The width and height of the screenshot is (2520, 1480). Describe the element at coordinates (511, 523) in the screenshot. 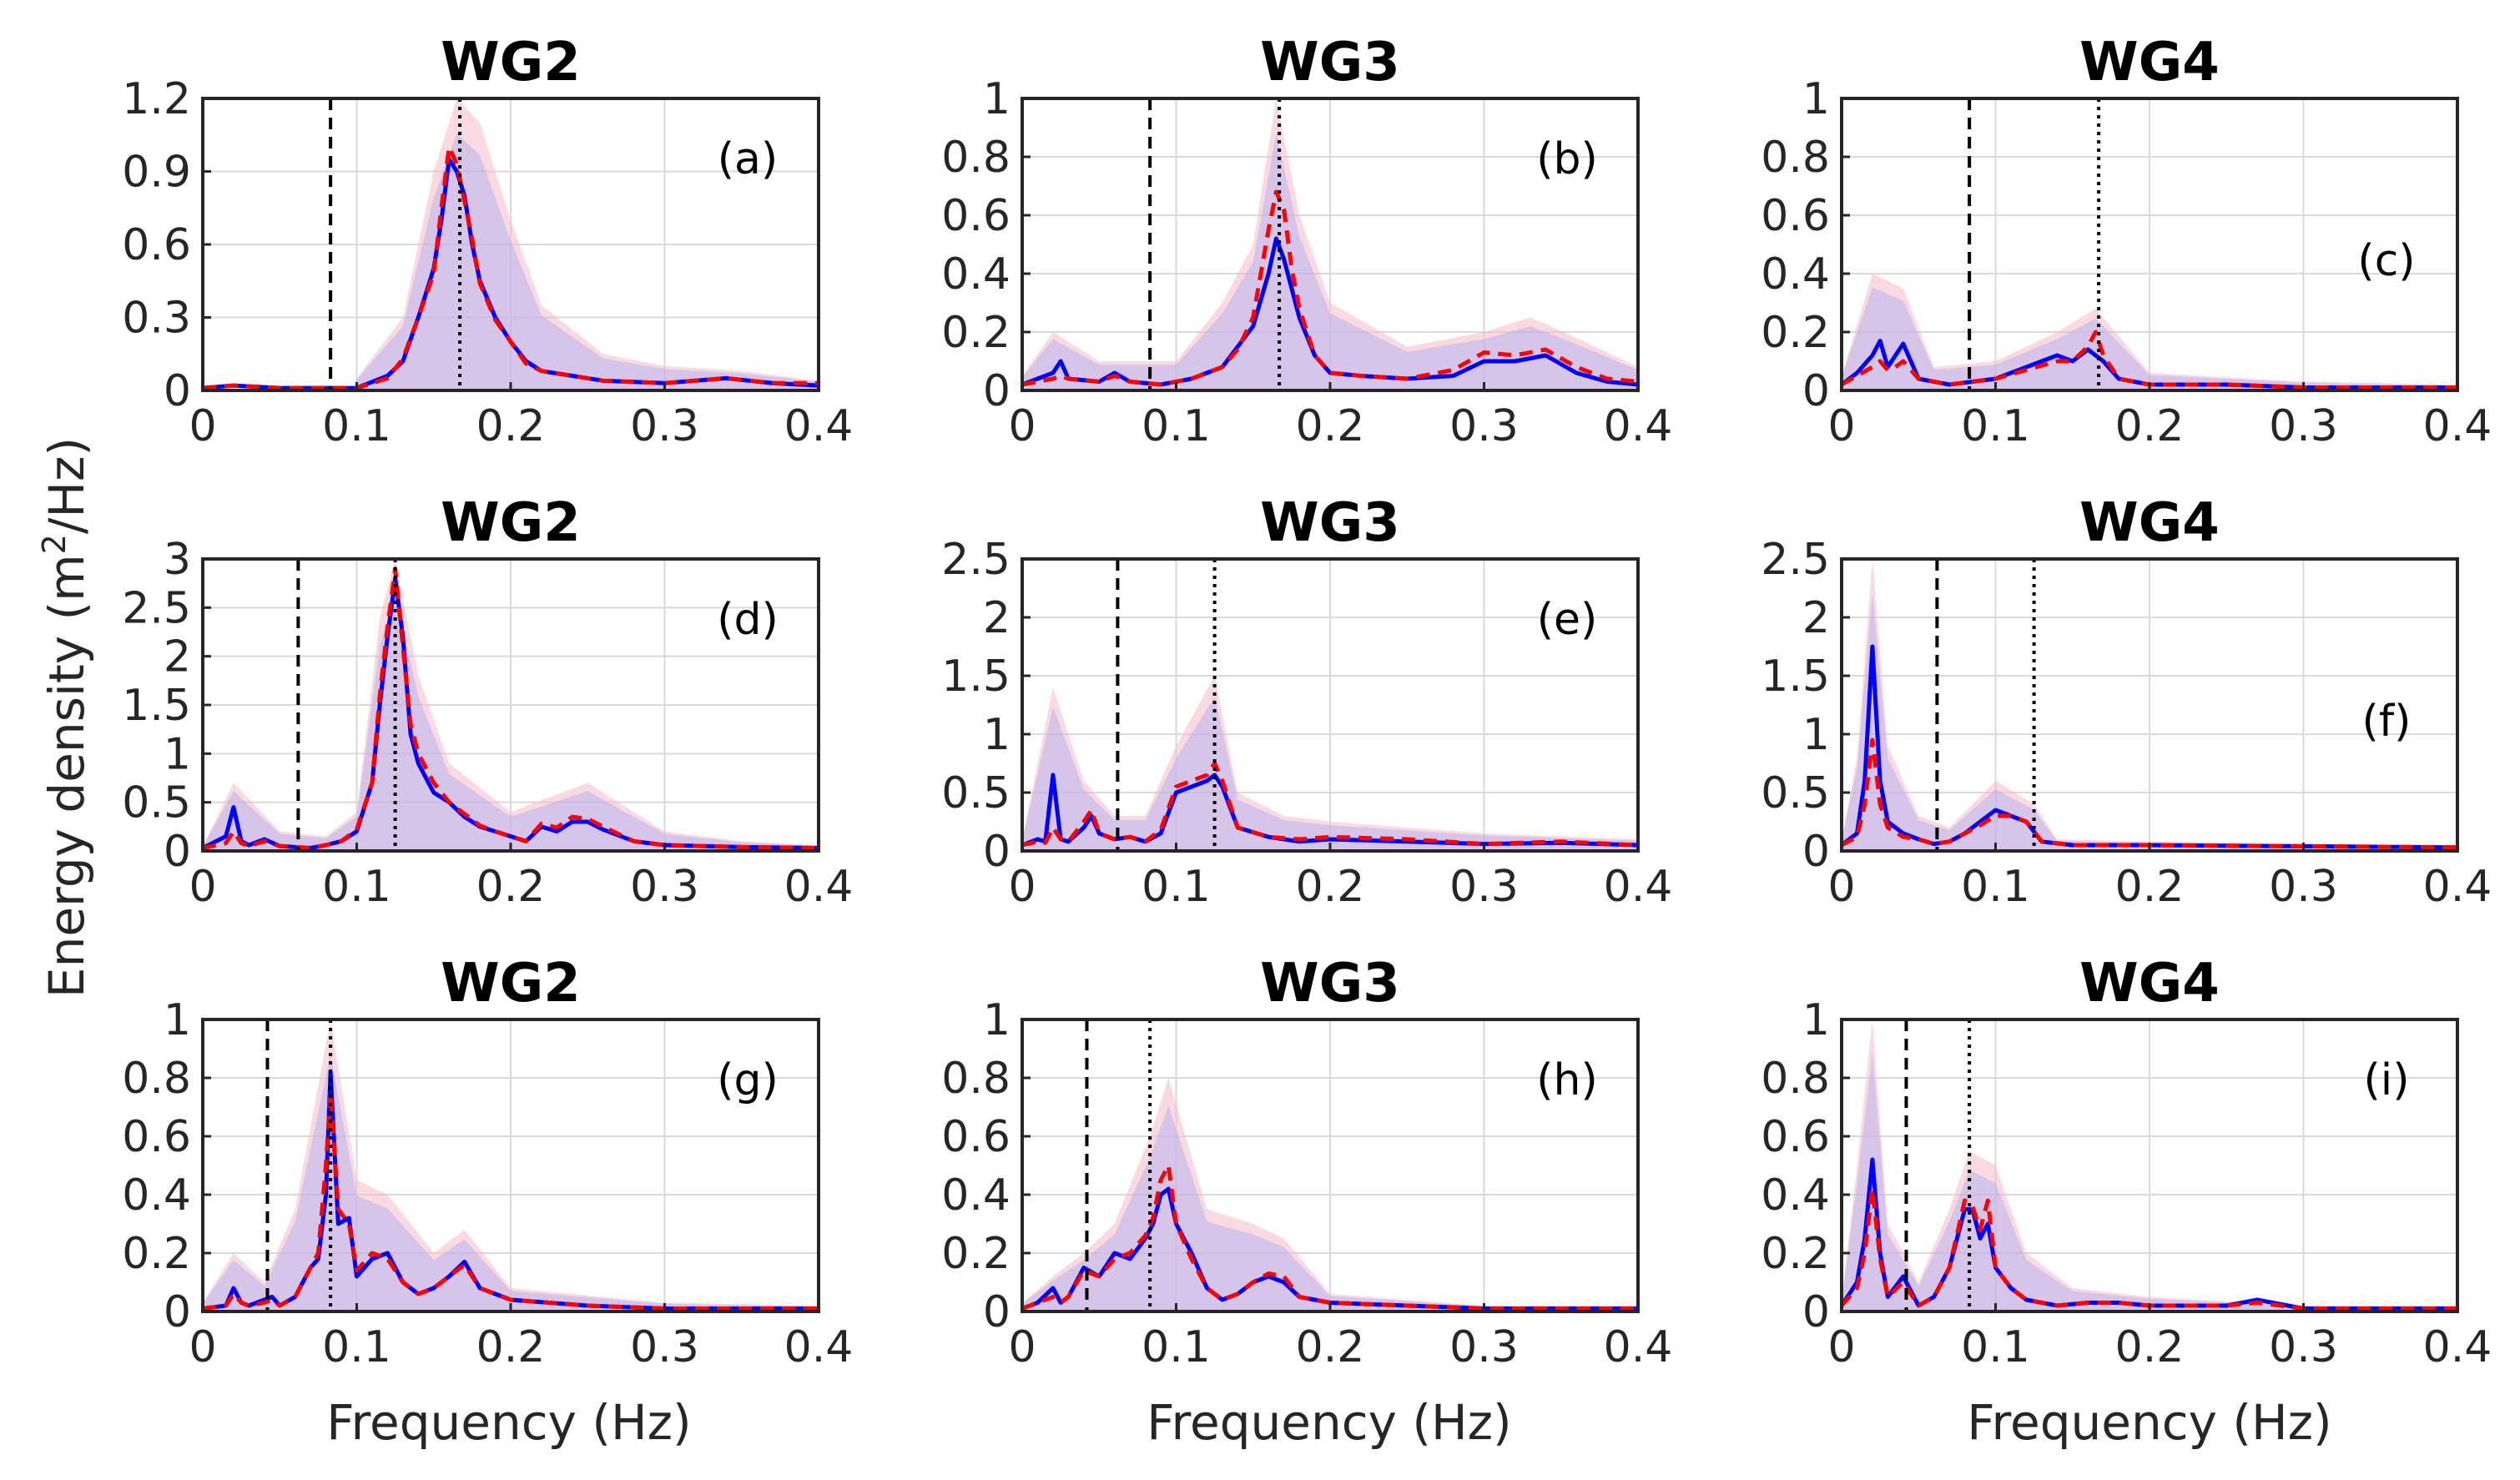

I see `panel-title: WG2` at that location.